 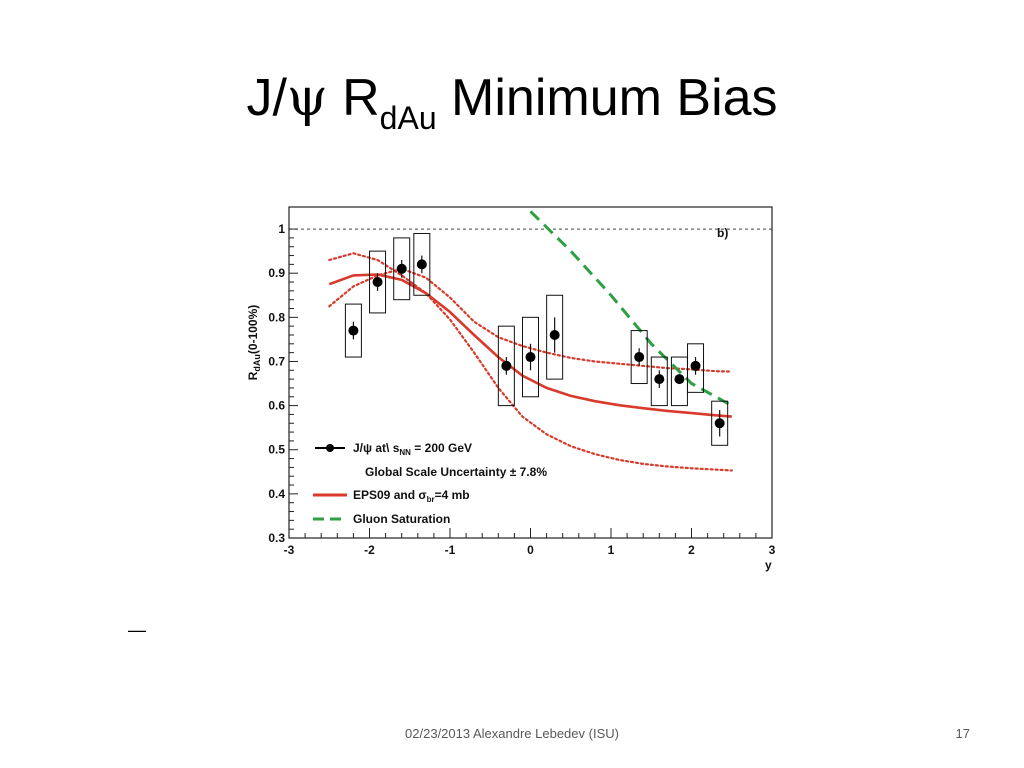 What do you see at coordinates (456, 472) in the screenshot?
I see `legend-global-uncertainty: Global Scale Uncertainty ± 7.8%` at bounding box center [456, 472].